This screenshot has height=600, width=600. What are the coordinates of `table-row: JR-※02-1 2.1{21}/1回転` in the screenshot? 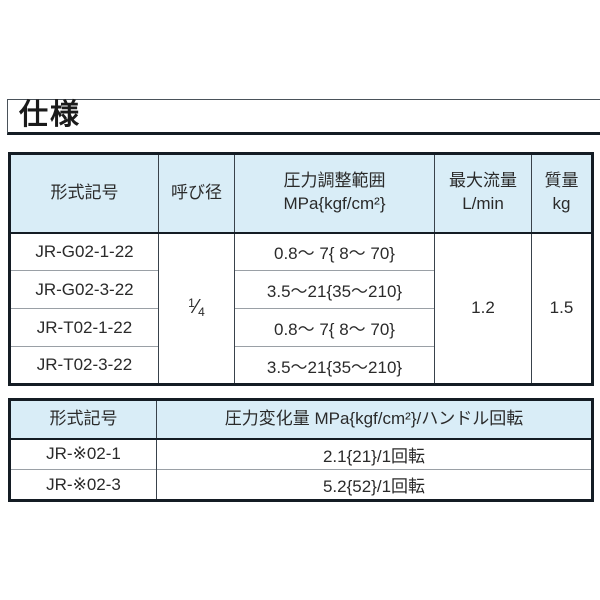 It's located at (301, 454).